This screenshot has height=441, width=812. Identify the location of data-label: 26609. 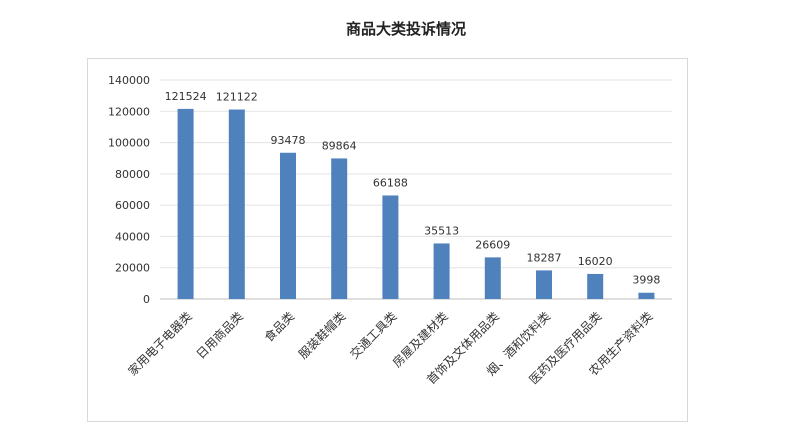
(492, 244).